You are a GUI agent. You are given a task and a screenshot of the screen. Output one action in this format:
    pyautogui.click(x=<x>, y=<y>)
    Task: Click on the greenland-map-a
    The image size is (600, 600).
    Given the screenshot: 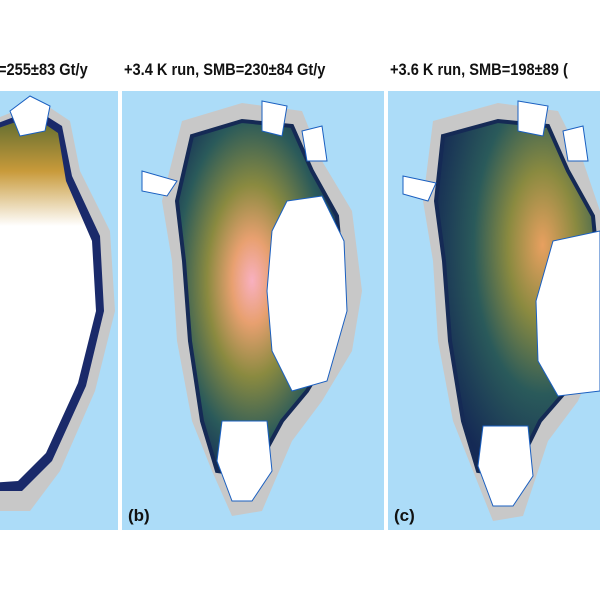 What is the action you would take?
    pyautogui.click(x=57, y=303)
    